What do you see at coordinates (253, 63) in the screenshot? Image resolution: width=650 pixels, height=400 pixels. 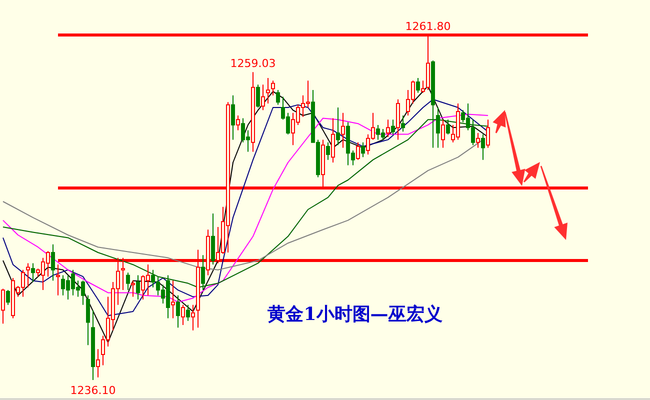 I see `annotation: 1259.03` at bounding box center [253, 63].